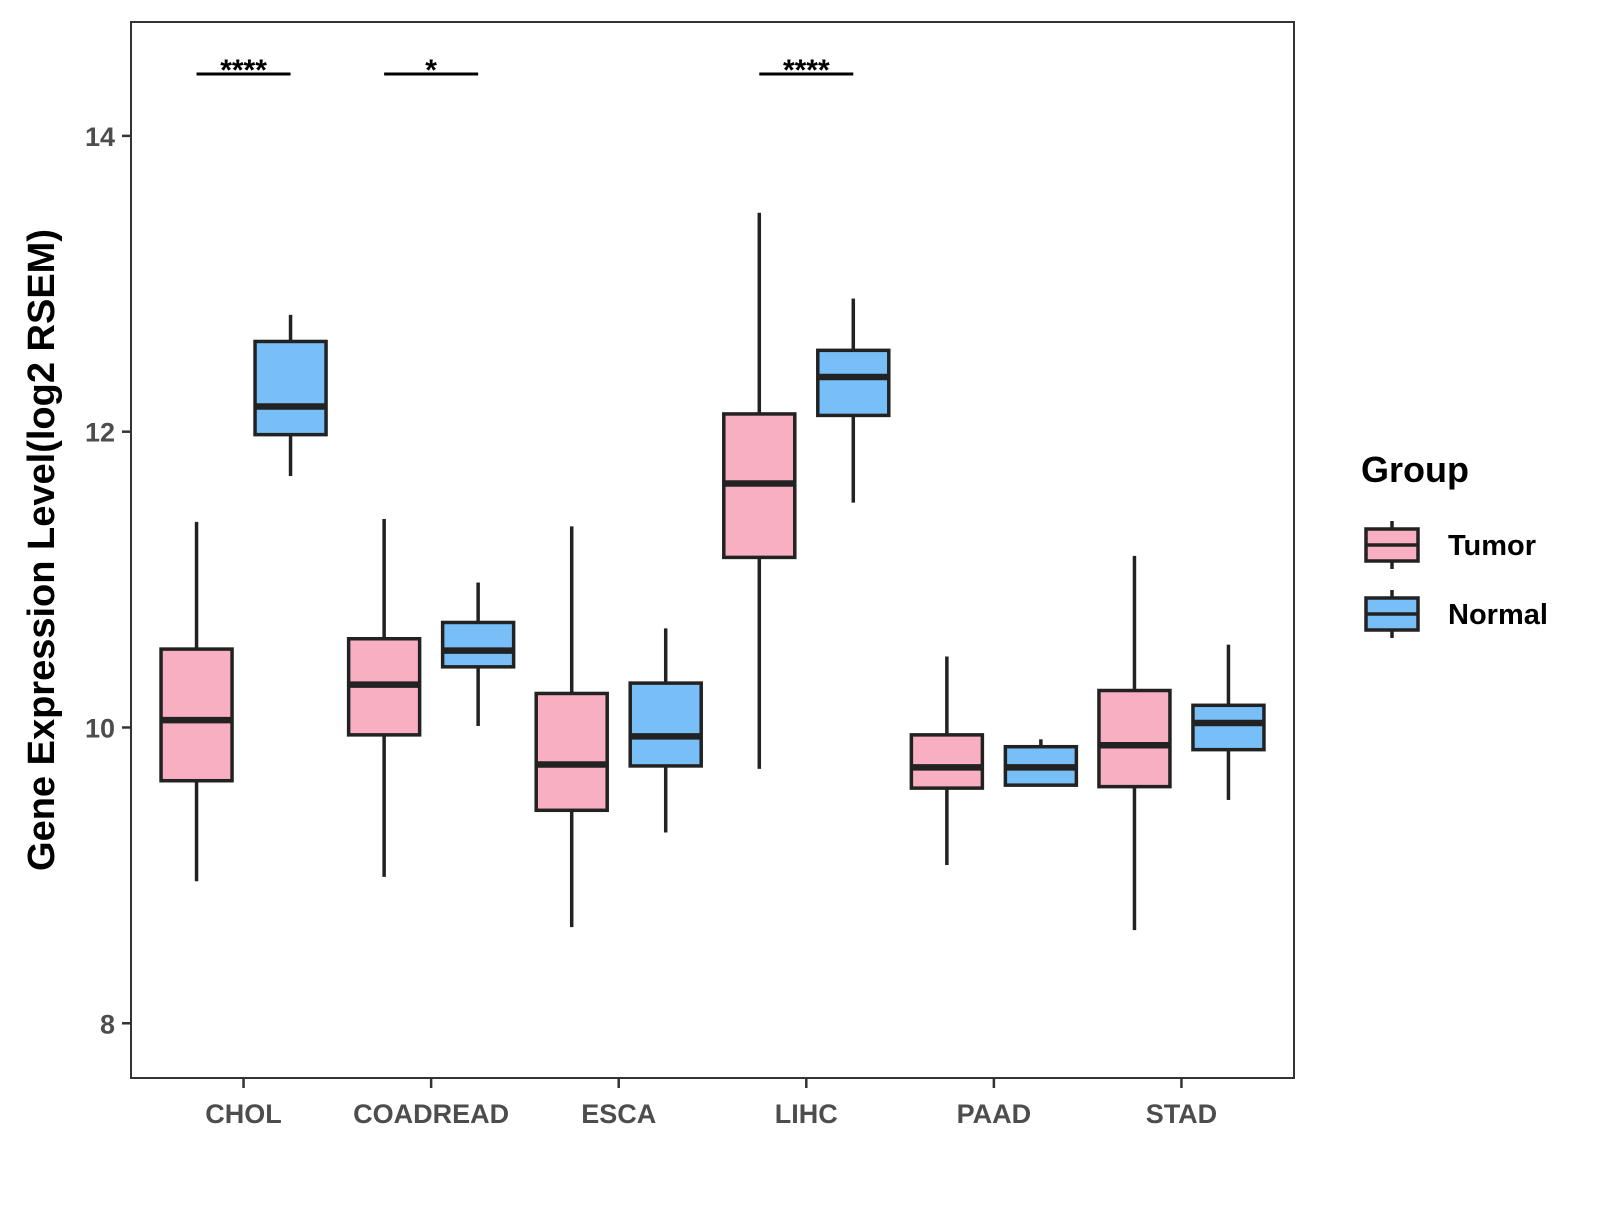 The image size is (1600, 1205). I want to click on x-tick-label: CHOL, so click(243, 1114).